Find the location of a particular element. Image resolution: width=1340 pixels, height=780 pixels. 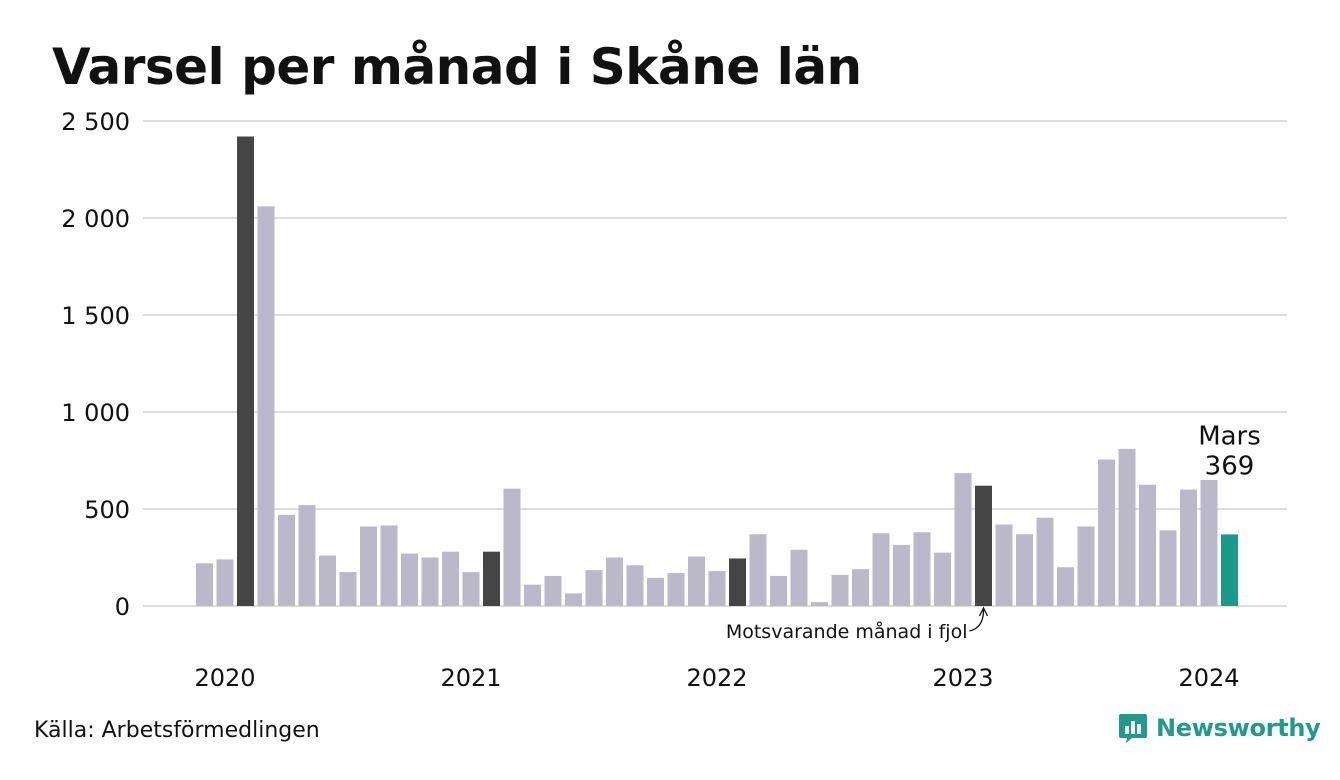

bar-current-month is located at coordinates (1229, 570).